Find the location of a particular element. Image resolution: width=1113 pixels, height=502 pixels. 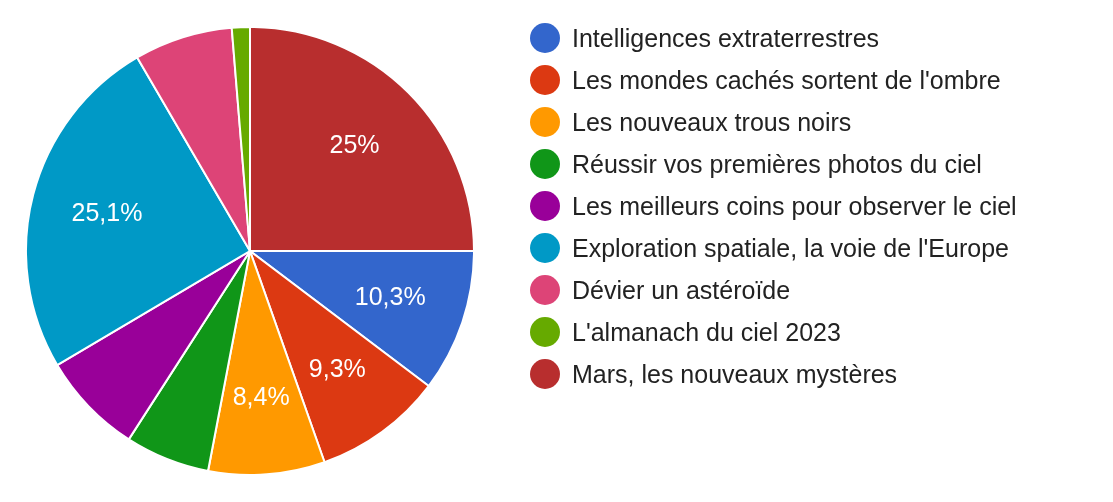

data-label: 9,3% is located at coordinates (337, 368).